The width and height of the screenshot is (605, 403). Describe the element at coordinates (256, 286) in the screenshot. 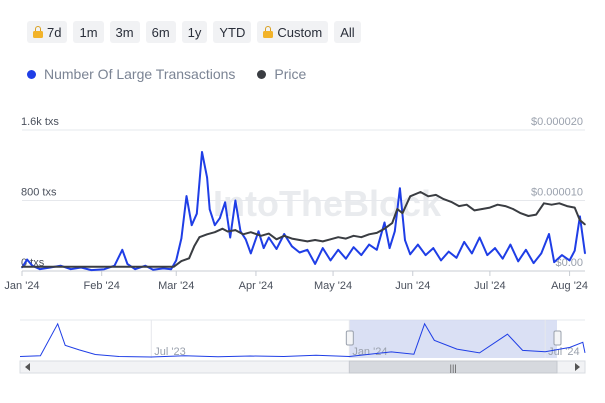

I see `x-axis-tick: Apr '24` at that location.